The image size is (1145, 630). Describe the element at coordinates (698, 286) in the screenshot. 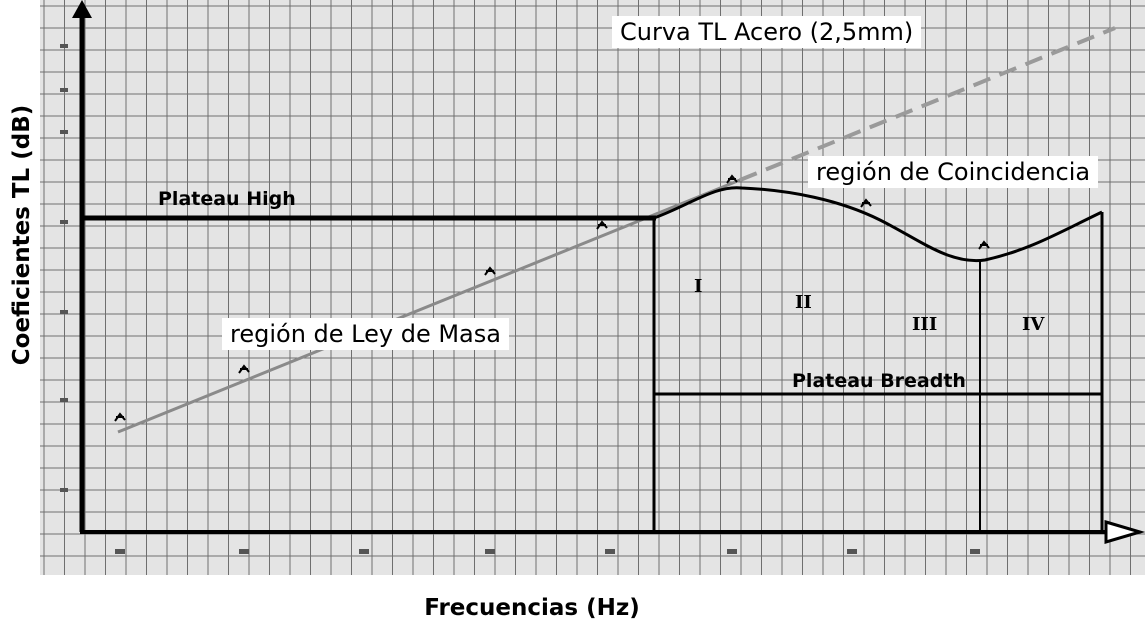

I see `region-label-1: I` at that location.